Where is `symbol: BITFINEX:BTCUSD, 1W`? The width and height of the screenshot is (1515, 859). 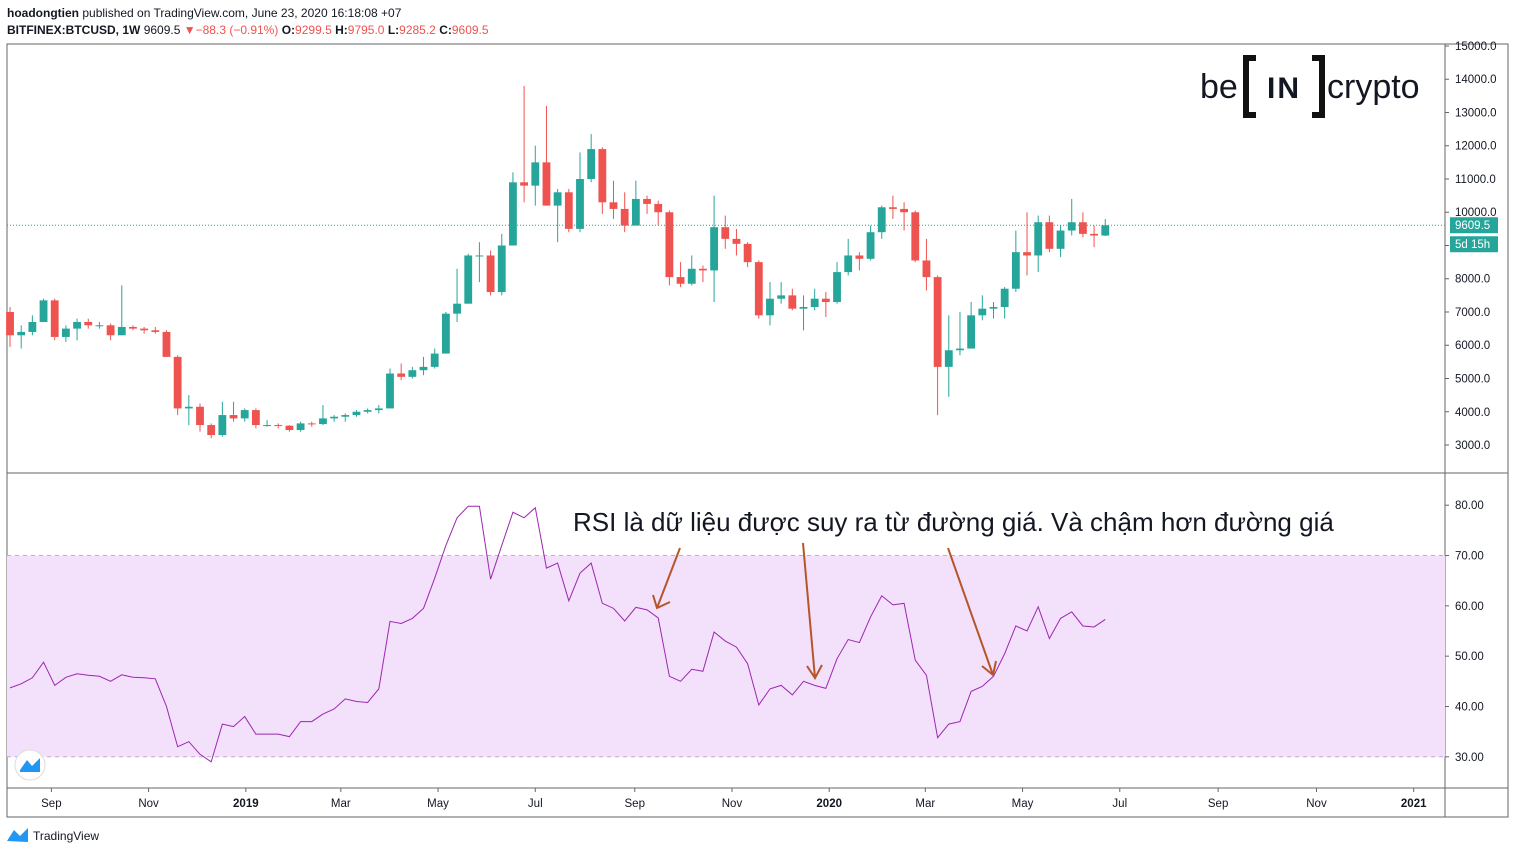
symbol: BITFINEX:BTCUSD, 1W is located at coordinates (74, 30).